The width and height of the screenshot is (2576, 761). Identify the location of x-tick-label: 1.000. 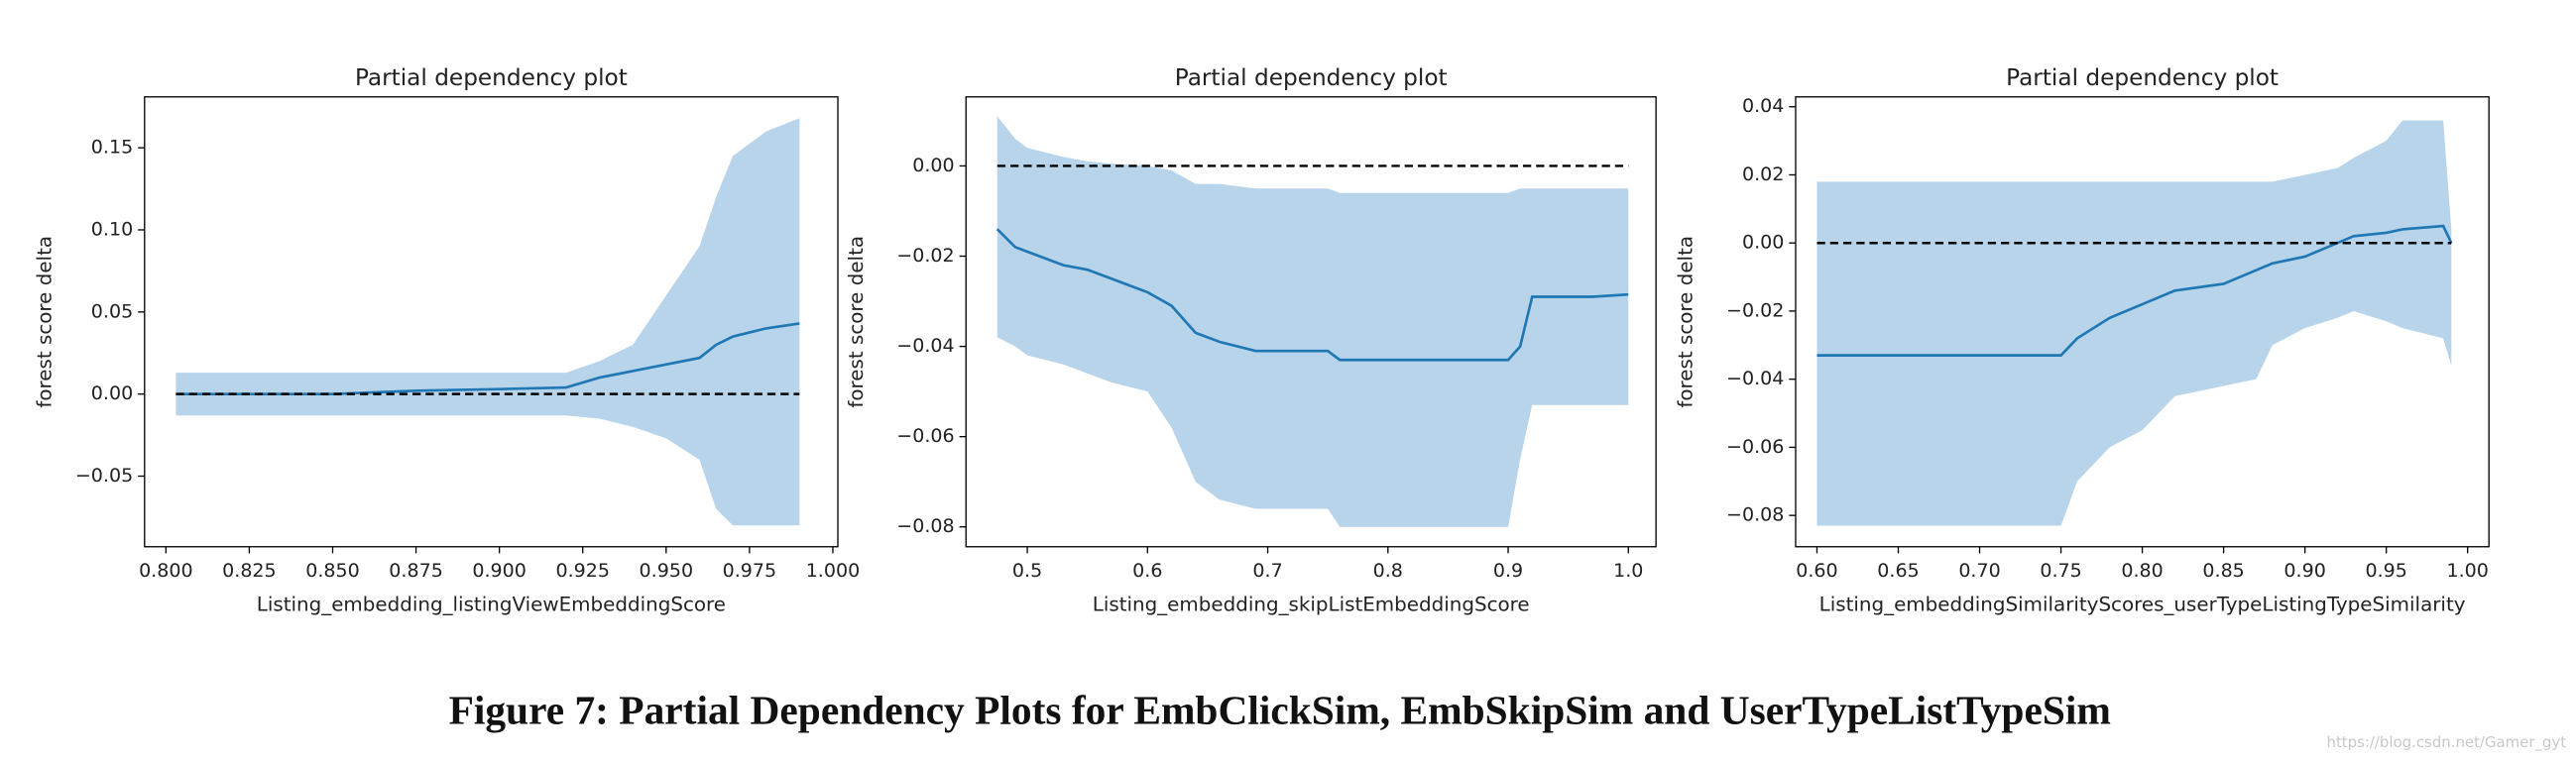
(834, 571).